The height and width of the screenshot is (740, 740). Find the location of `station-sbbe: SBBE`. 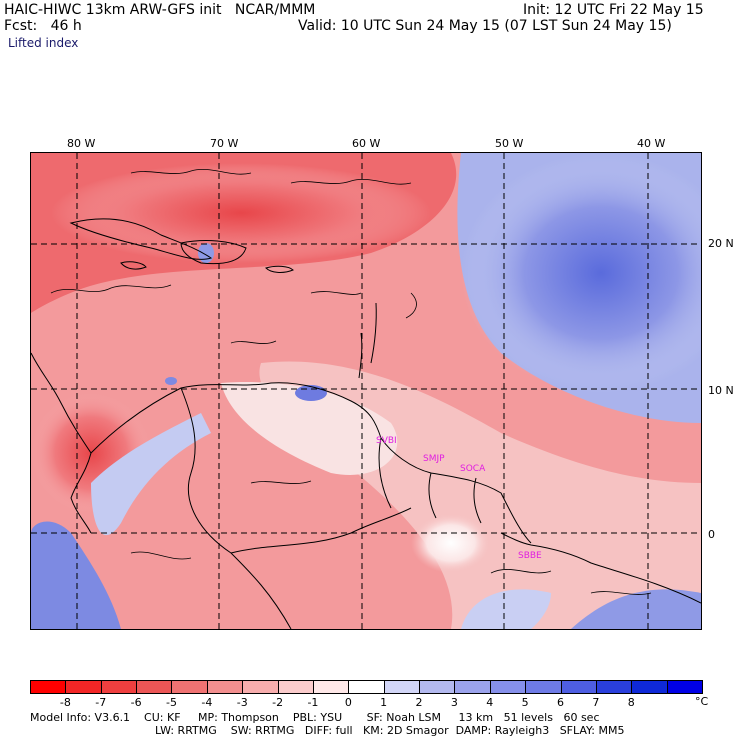

station-sbbe: SBBE is located at coordinates (530, 556).